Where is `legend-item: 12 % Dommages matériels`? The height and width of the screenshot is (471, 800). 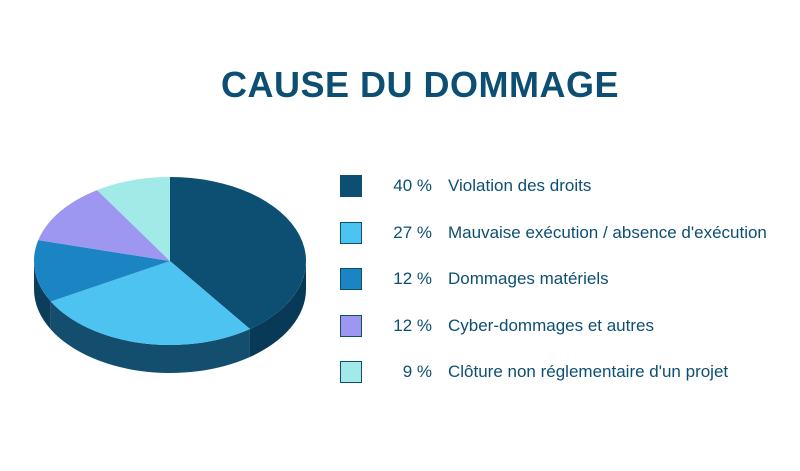 legend-item: 12 % Dommages matériels is located at coordinates (553, 279).